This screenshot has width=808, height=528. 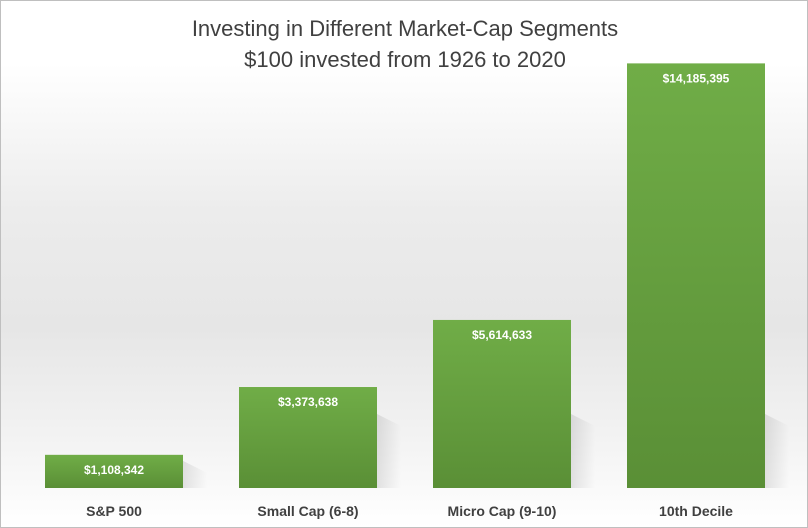 I want to click on category-label: 10th Decile, so click(x=696, y=511).